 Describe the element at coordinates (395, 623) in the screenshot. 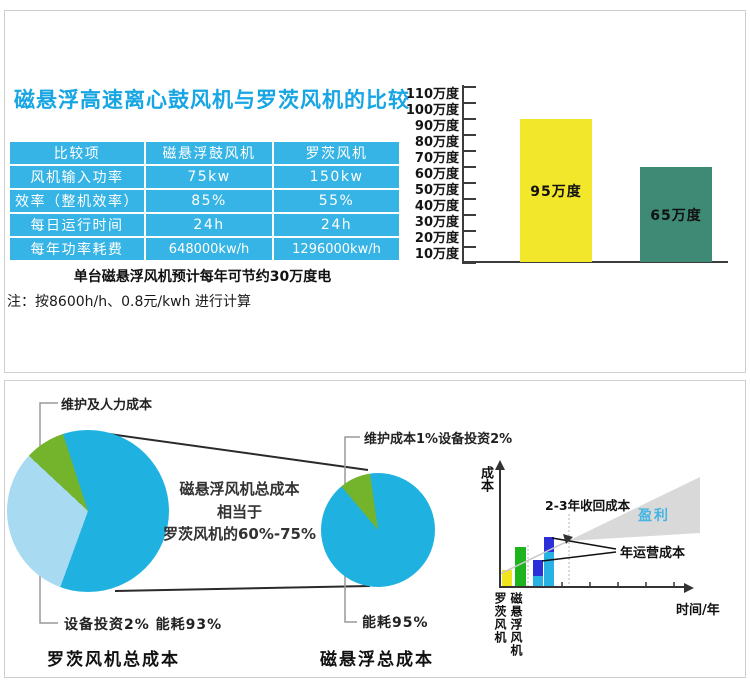

I see `maglev-pie-energy-label: 能耗95%` at that location.